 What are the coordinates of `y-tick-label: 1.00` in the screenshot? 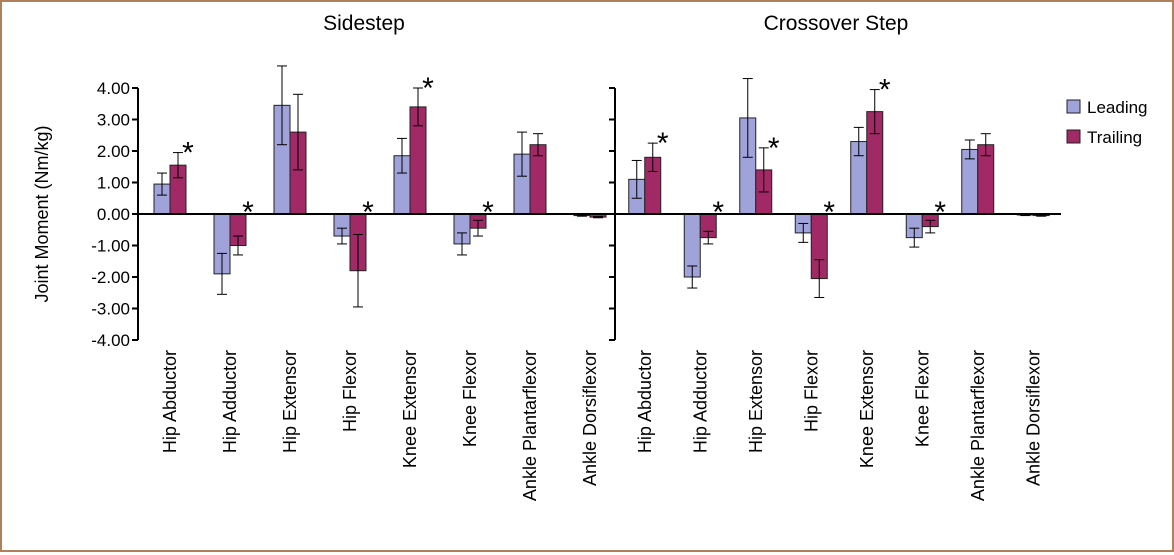 It's located at (113, 183).